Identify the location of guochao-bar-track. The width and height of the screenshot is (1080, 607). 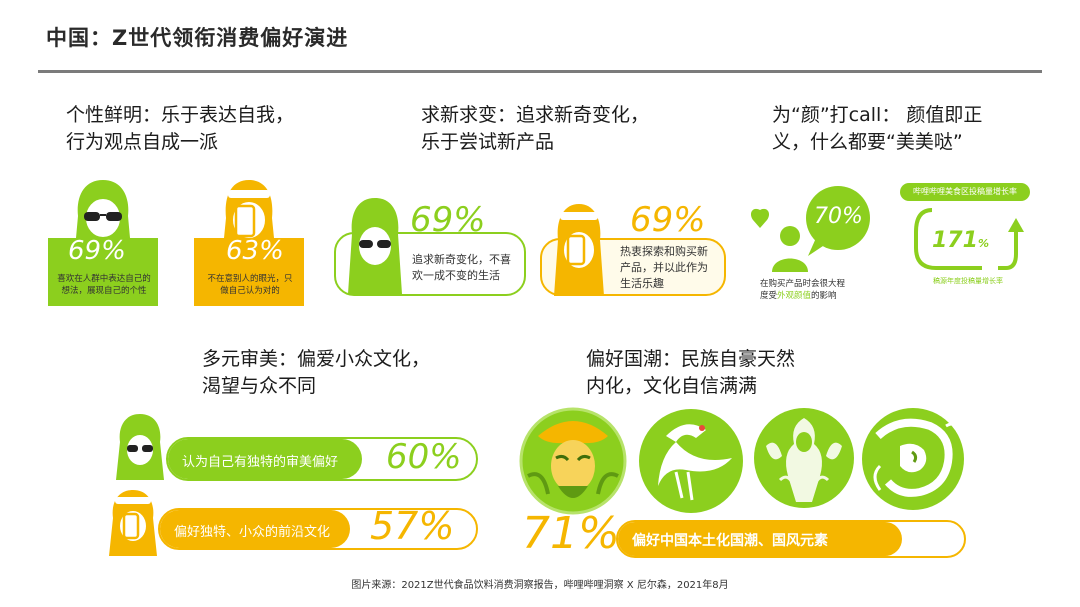
(791, 539).